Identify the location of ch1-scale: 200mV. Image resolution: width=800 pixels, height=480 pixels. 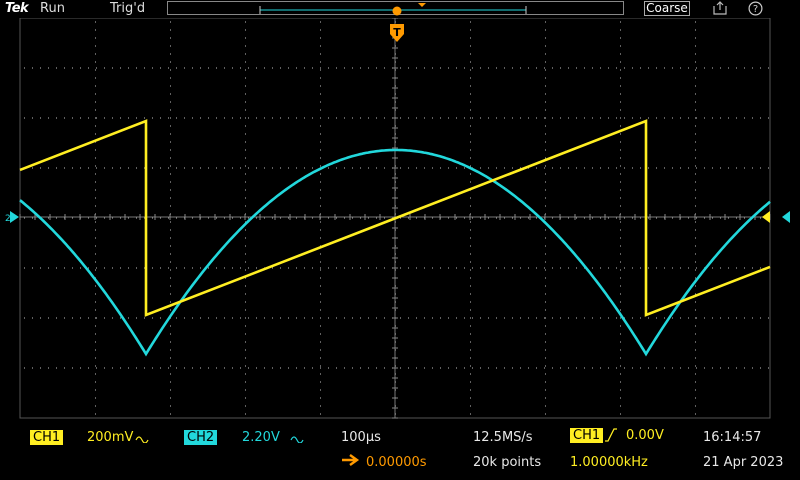
(110, 437).